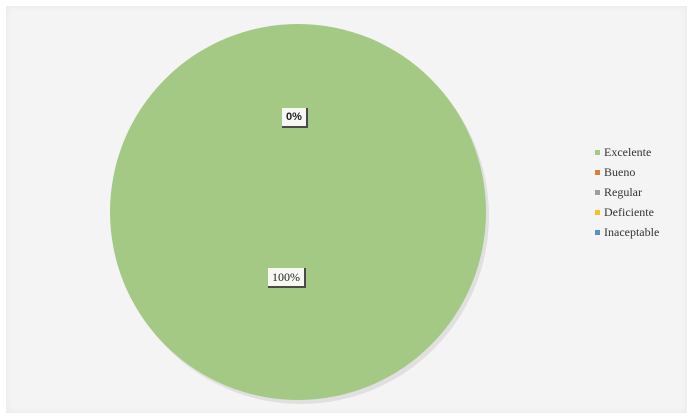 This screenshot has height=419, width=693. I want to click on legend-label: Deficiente, so click(629, 212).